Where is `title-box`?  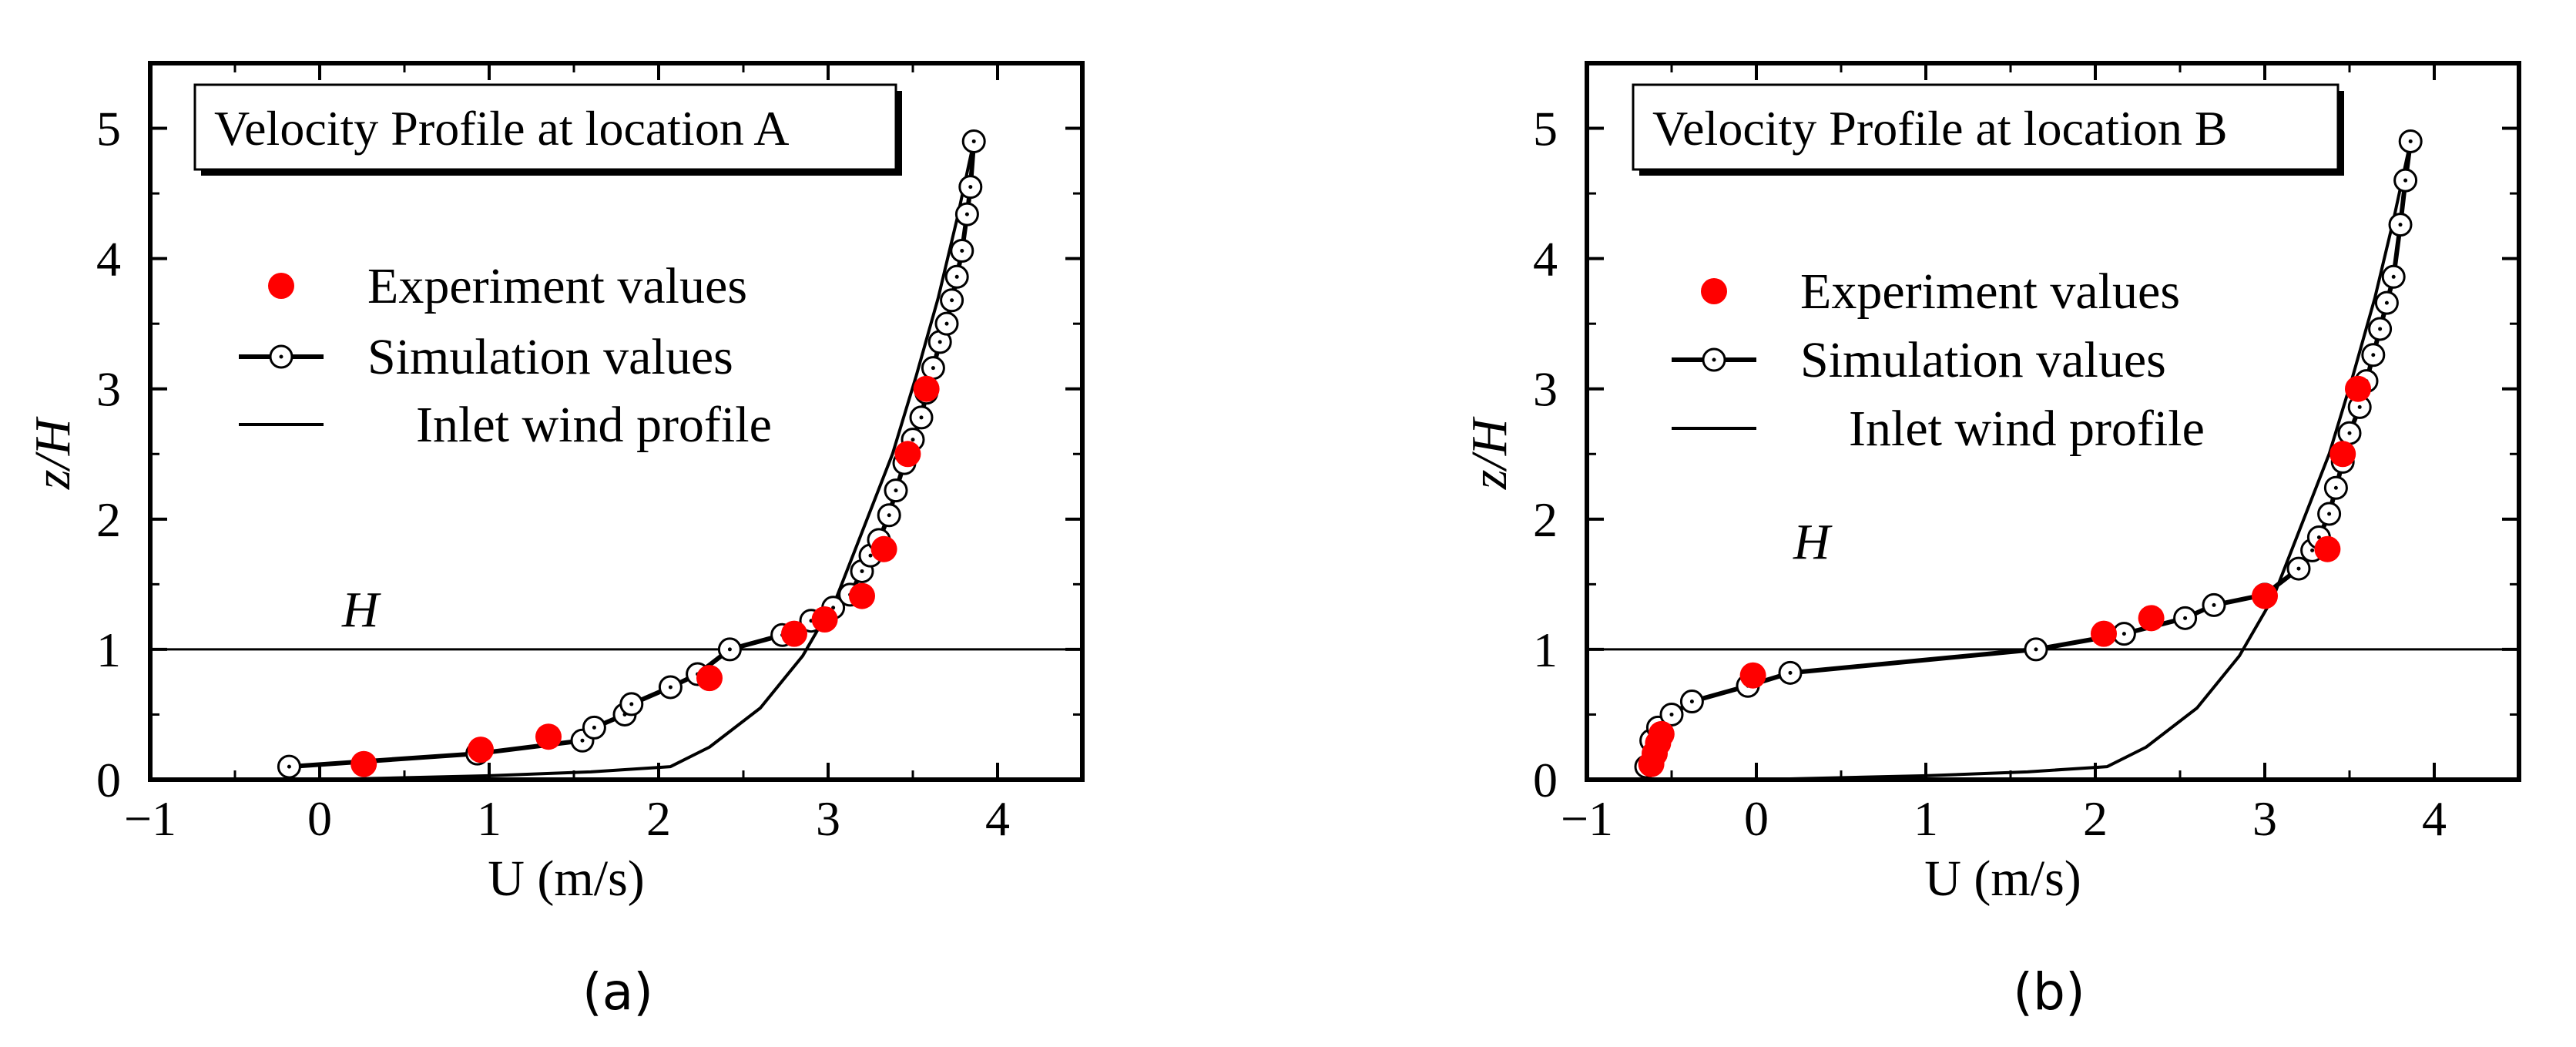
title-box is located at coordinates (1986, 127).